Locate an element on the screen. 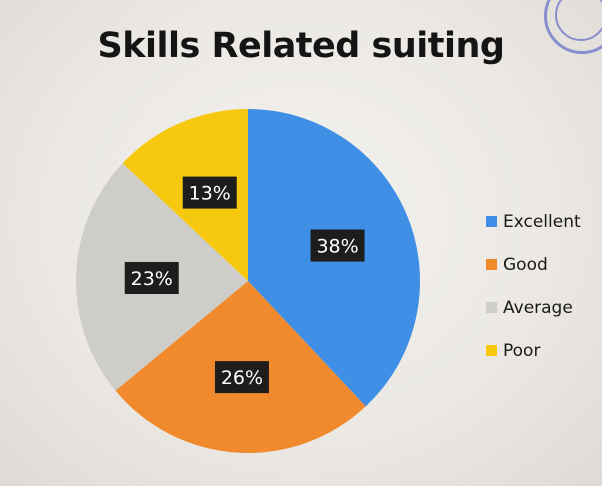 This screenshot has height=486, width=602. data-label-text: 23% is located at coordinates (152, 279).